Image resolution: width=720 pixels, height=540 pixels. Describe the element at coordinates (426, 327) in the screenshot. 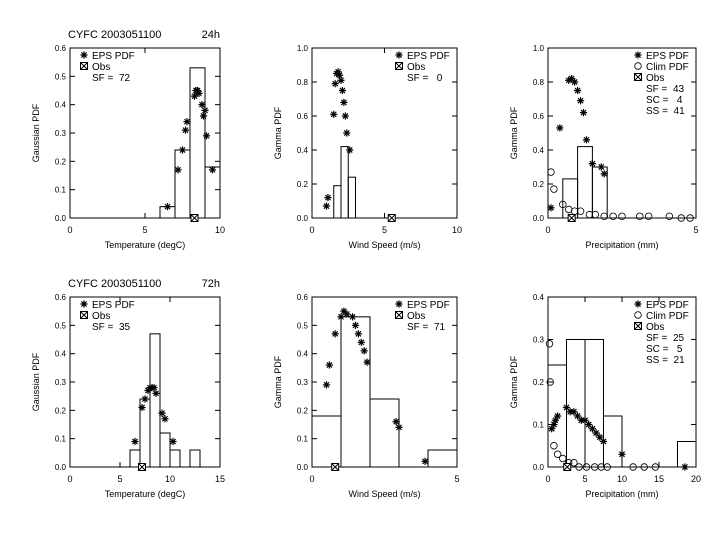

I see `skill-score-label: SF = 71` at that location.